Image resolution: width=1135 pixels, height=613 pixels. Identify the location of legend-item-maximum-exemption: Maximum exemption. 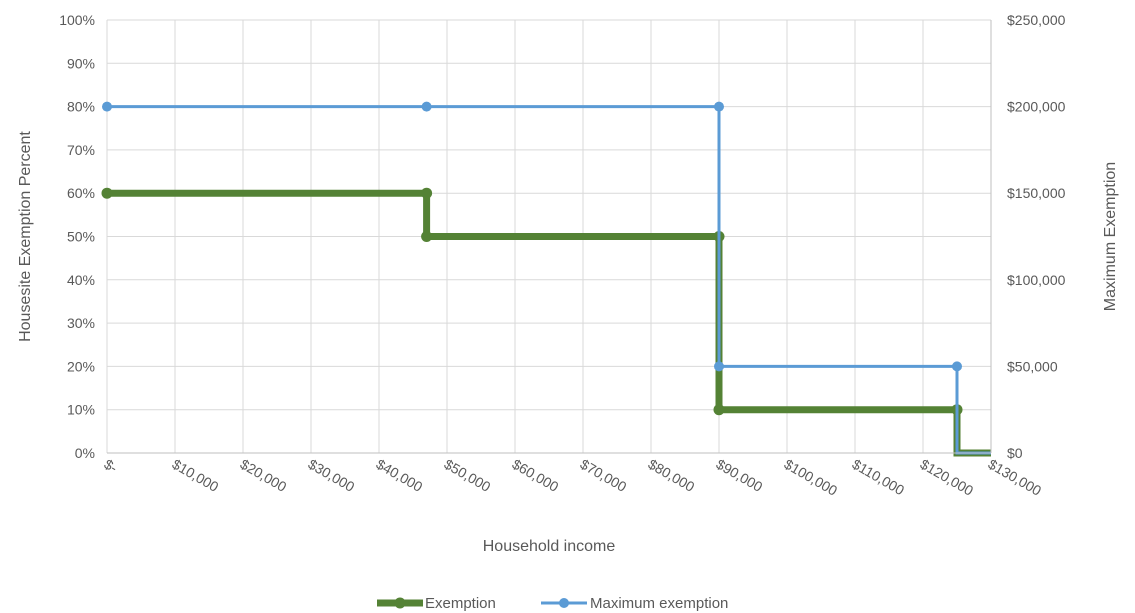
(634, 603).